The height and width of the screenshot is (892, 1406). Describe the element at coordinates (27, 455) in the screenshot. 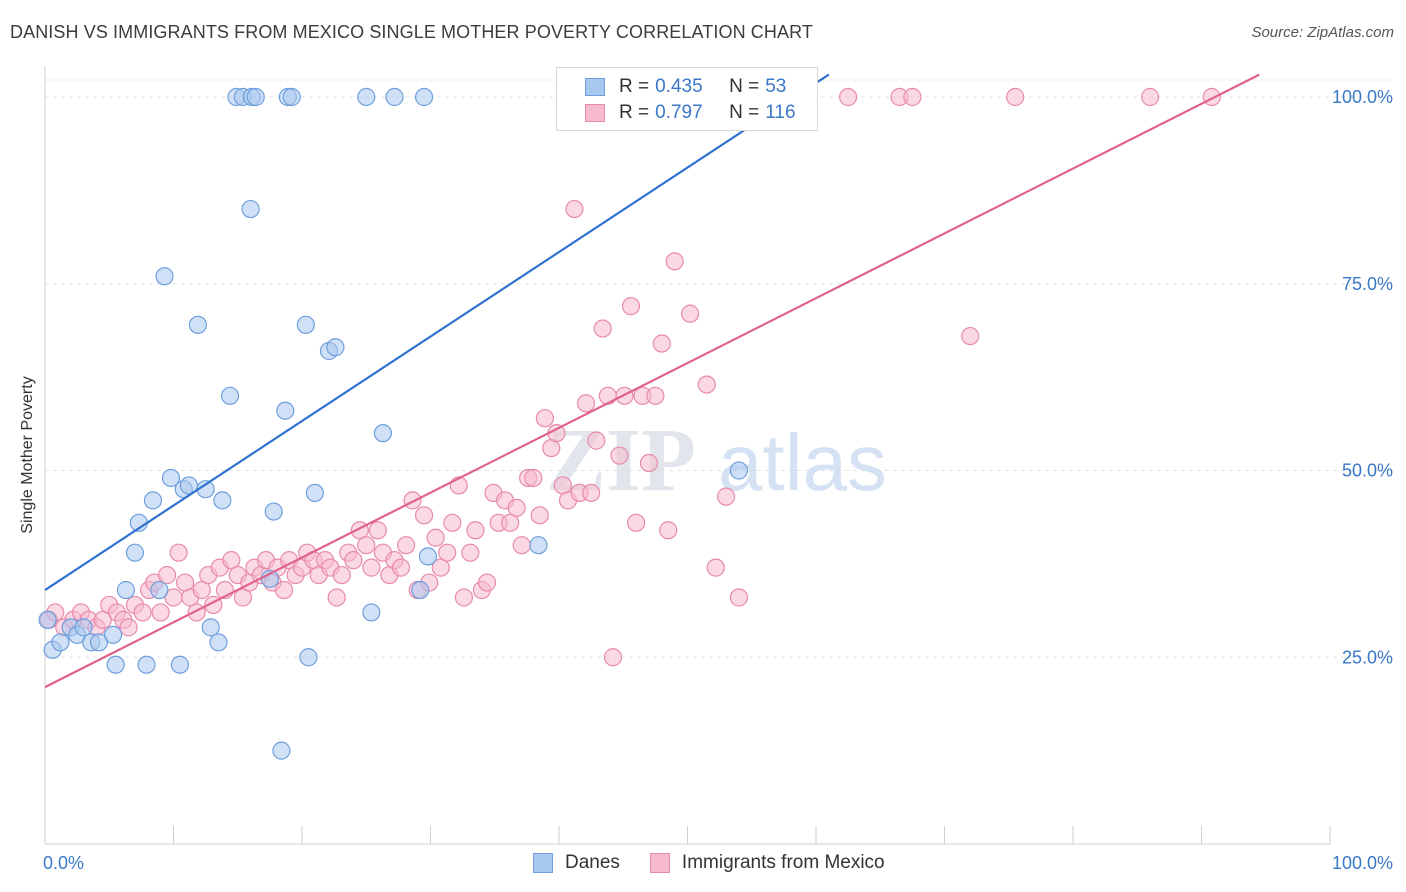

I see `y-axis-label: Single Mother Poverty` at that location.